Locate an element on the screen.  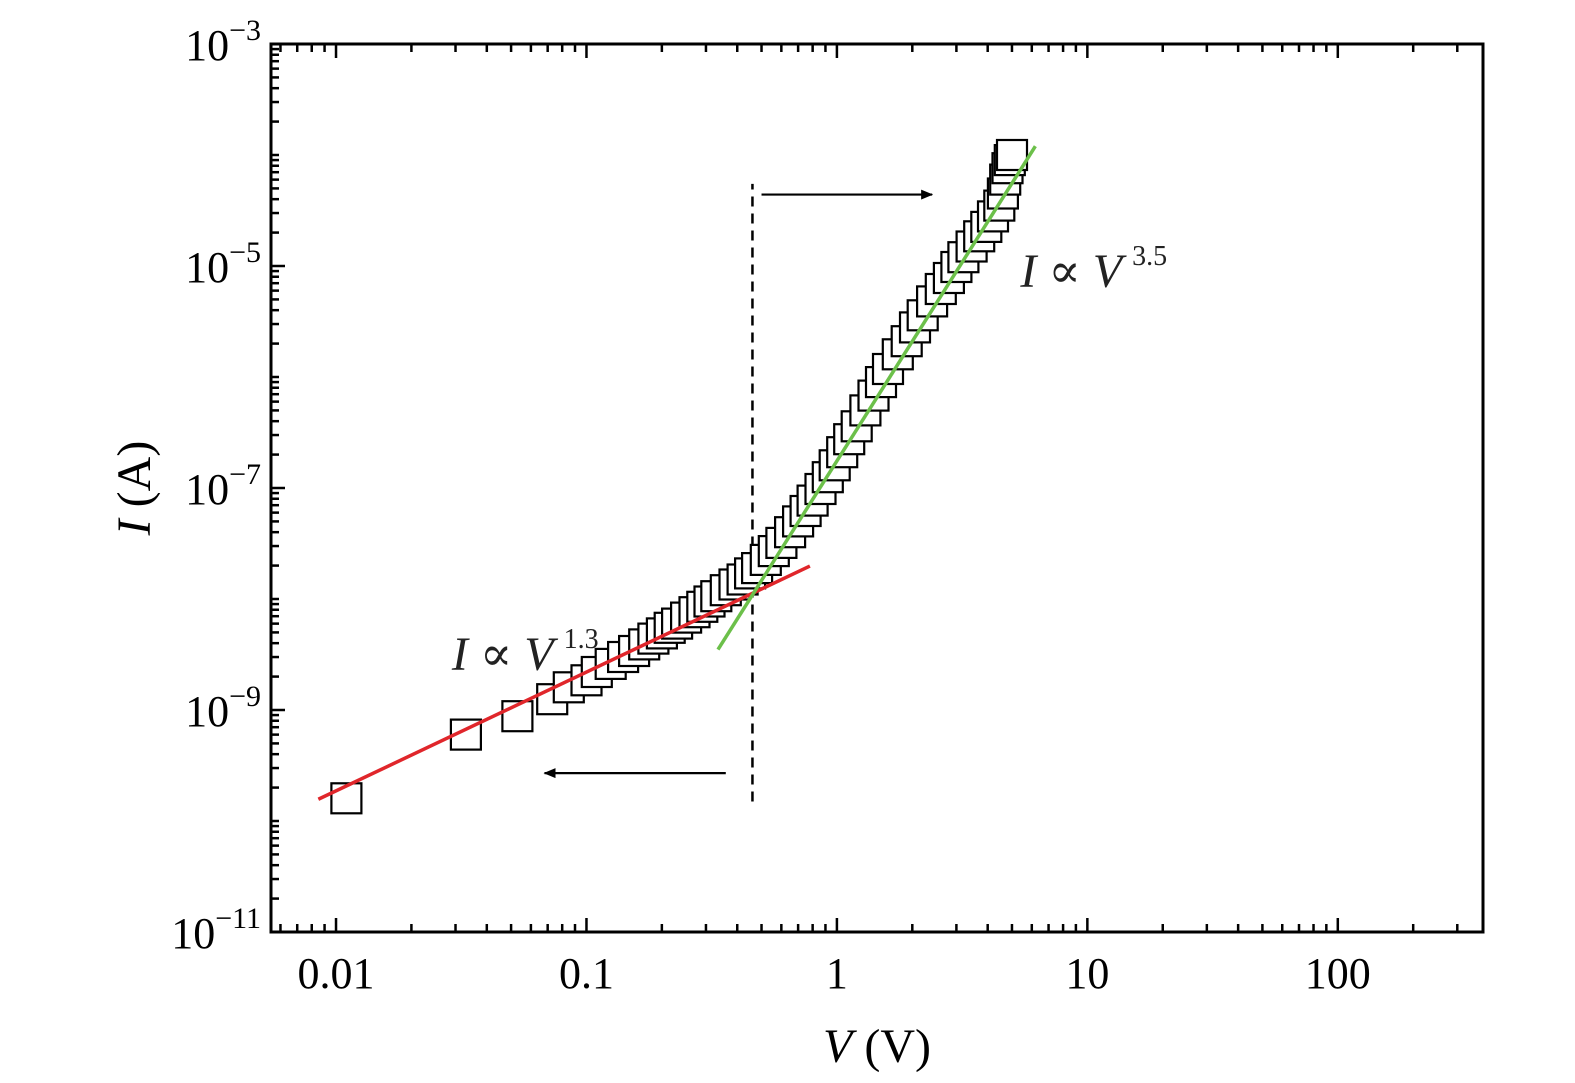
x-tick-label: 0.1 is located at coordinates (586, 973).